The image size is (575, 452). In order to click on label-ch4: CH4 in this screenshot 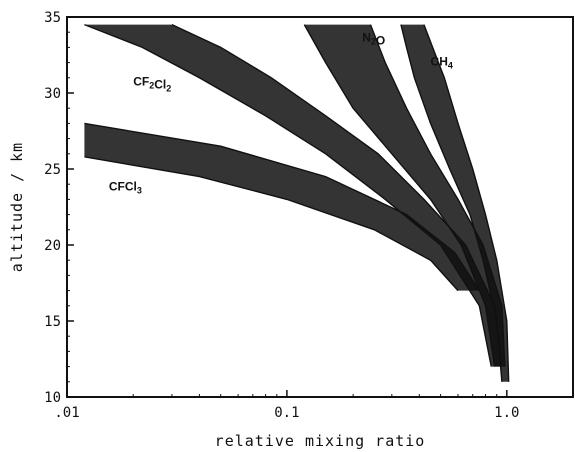, I will do `click(442, 63)`.